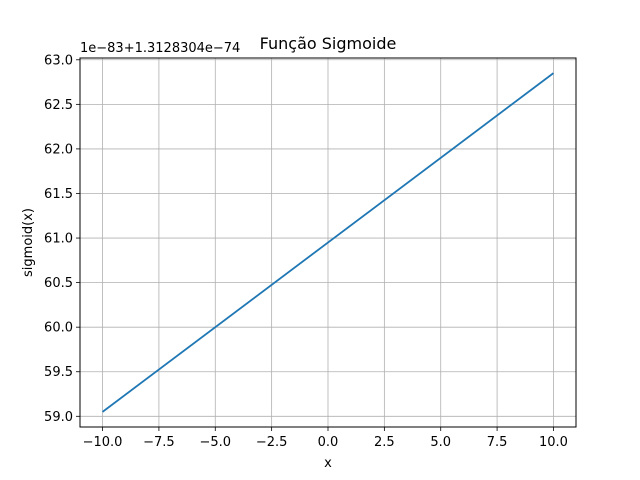 This screenshot has height=480, width=640. Describe the element at coordinates (58, 149) in the screenshot. I see `y-tick-label: 62.0` at that location.